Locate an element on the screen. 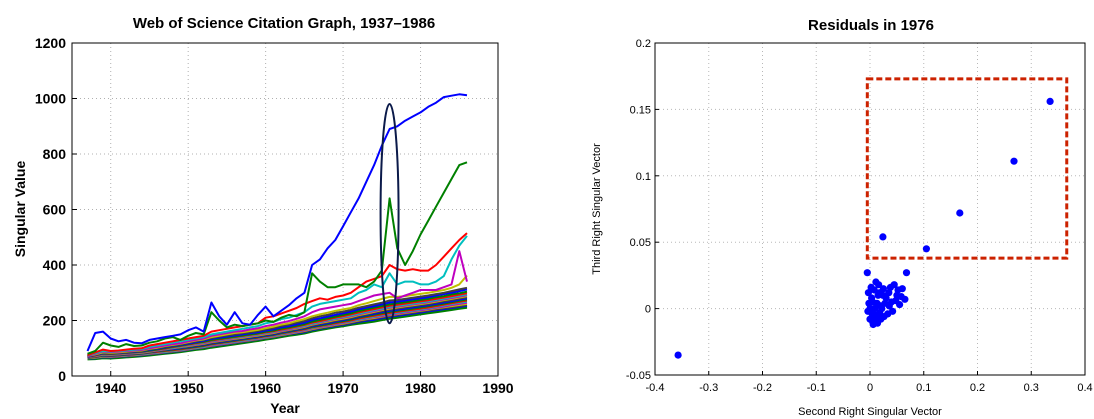 The width and height of the screenshot is (1094, 419). right-y-axis-label: Third Right Singular Vector is located at coordinates (597, 209).